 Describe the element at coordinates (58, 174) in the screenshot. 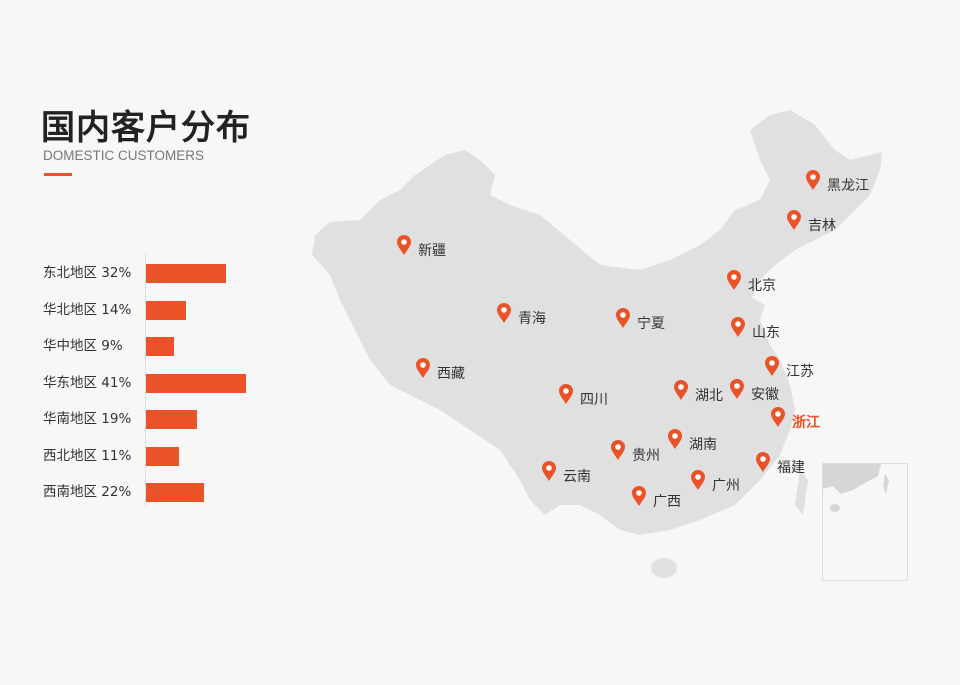

I see `title-accent-line` at that location.